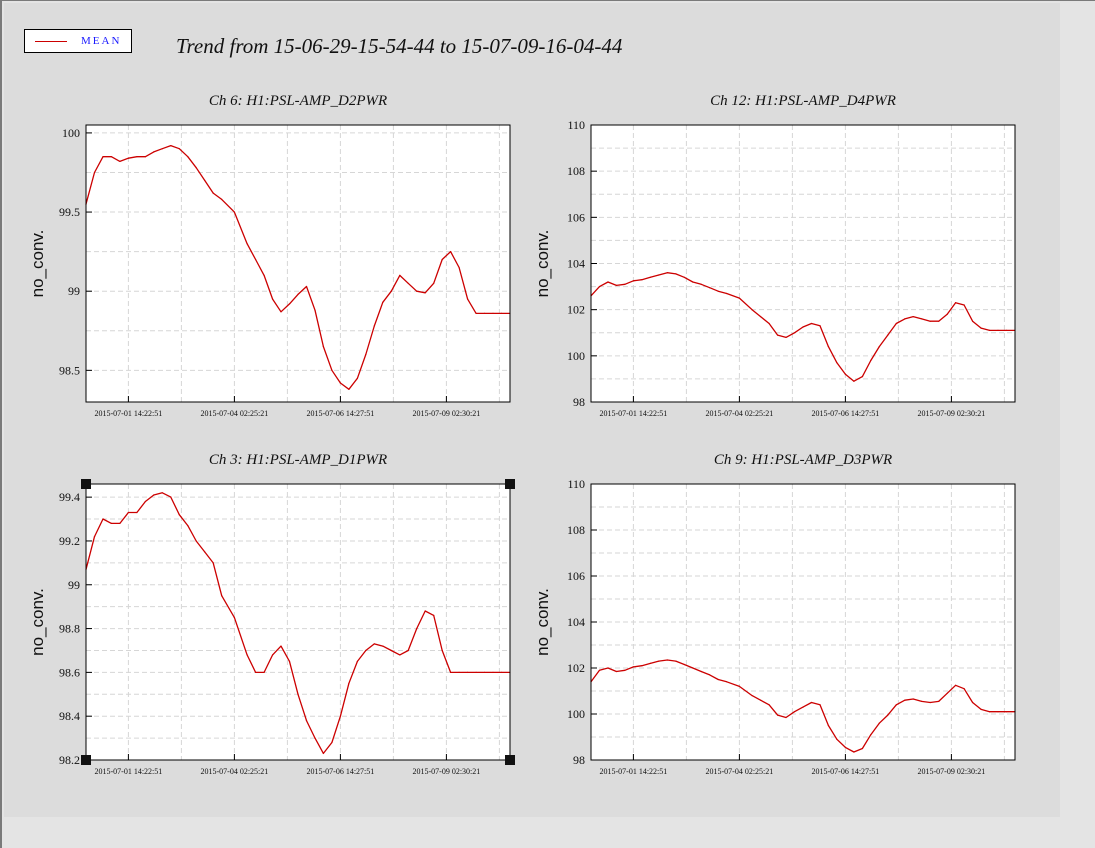 The height and width of the screenshot is (848, 1095). What do you see at coordinates (69, 212) in the screenshot?
I see `y-tick-label: 99.5` at bounding box center [69, 212].